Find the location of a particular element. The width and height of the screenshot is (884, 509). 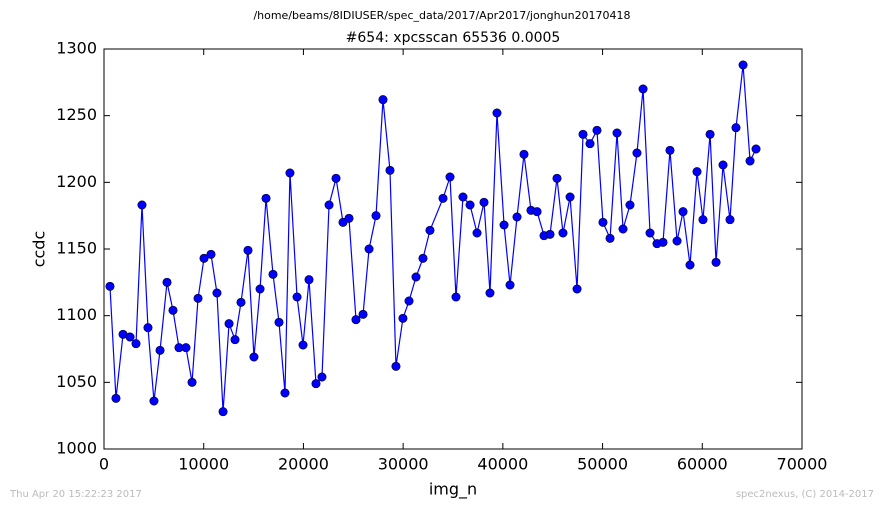

x-tick-label: 50000 is located at coordinates (602, 464).